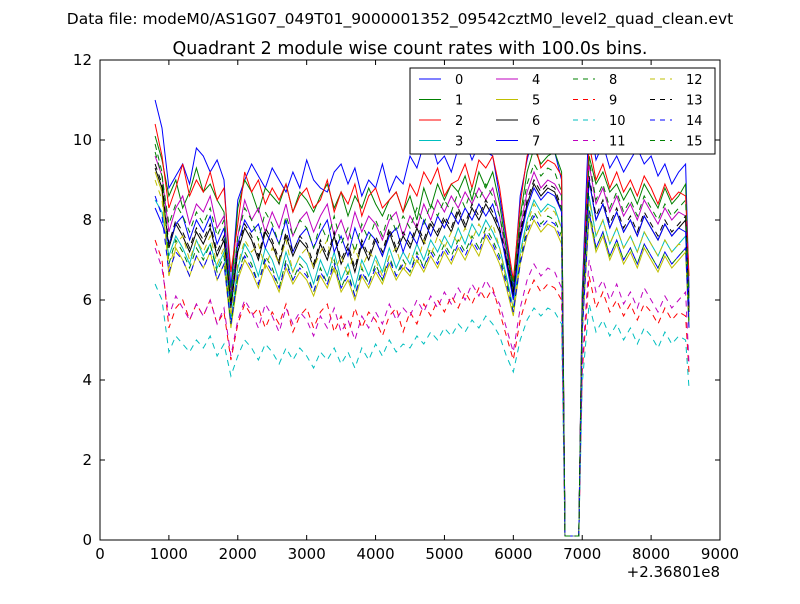 Image resolution: width=800 pixels, height=604 pixels. Describe the element at coordinates (720, 554) in the screenshot. I see `x-tick-label: 9000` at that location.